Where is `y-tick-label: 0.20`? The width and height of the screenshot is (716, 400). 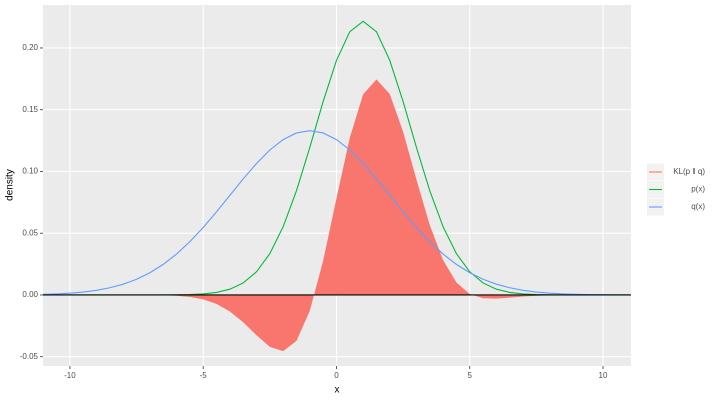
y-tick-label: 0.20 is located at coordinates (30, 47).